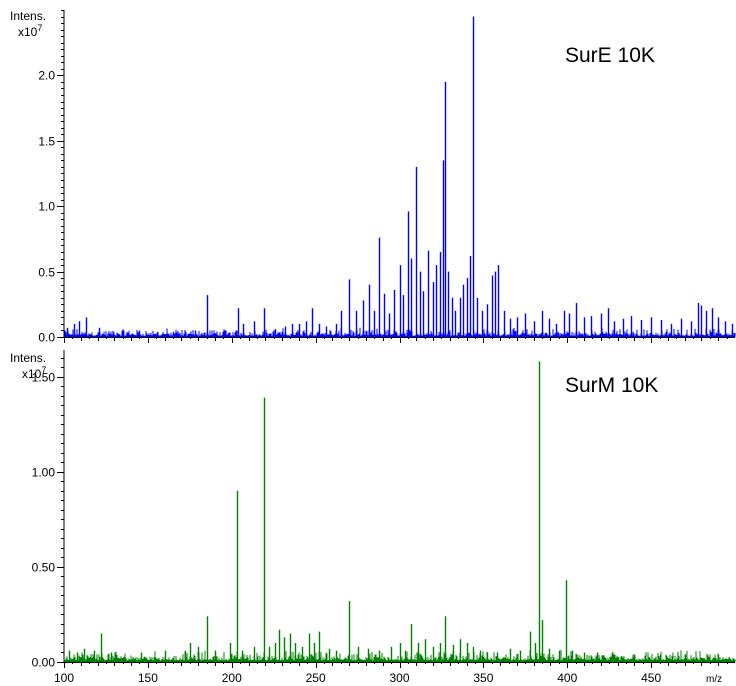 The height and width of the screenshot is (686, 736). I want to click on y-tick-label: 0.0, so click(46, 338).